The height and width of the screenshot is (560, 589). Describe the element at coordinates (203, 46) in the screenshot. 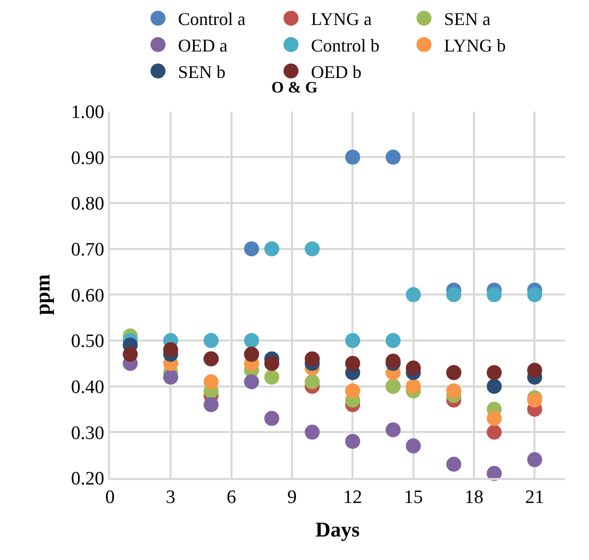

I see `legend-label: OED a` at that location.